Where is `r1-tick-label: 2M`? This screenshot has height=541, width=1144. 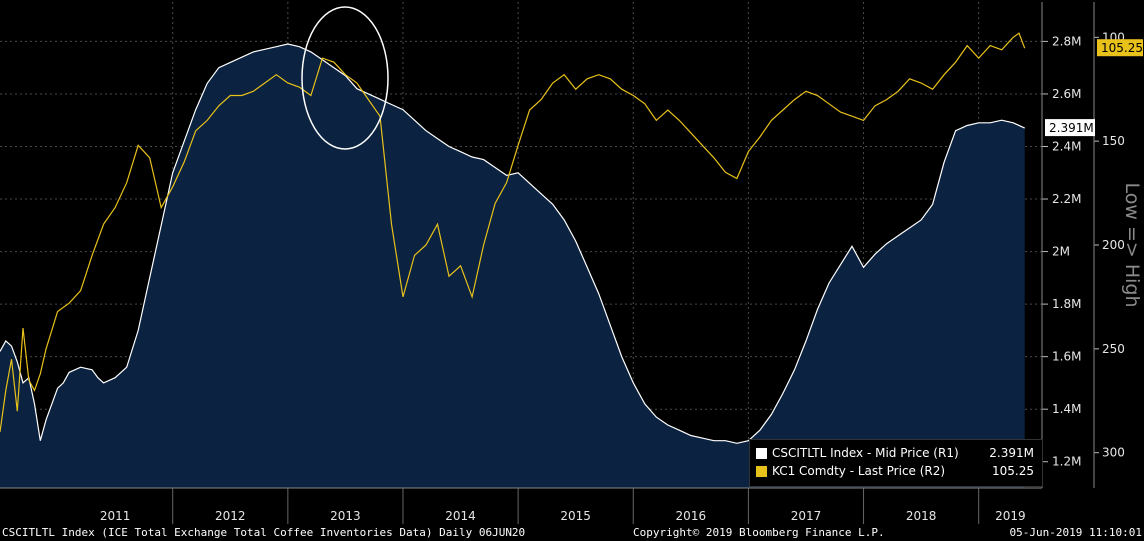
r1-tick-label: 2M is located at coordinates (1061, 252).